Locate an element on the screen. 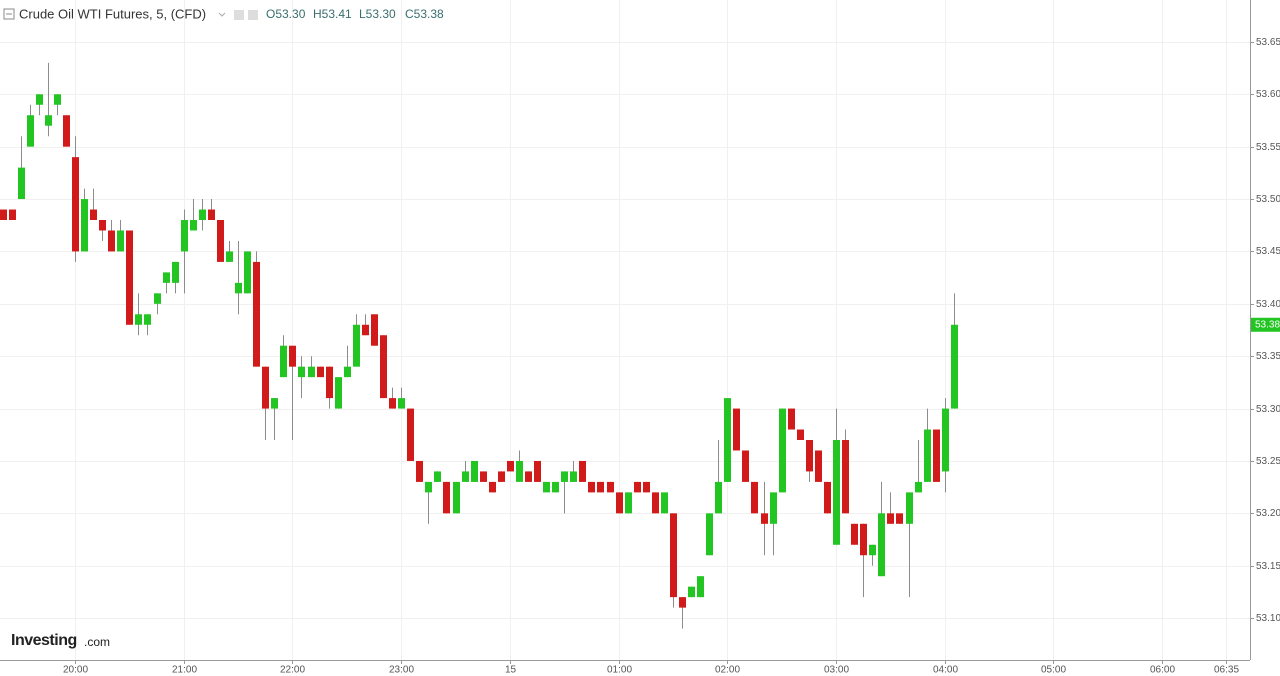 Image resolution: width=1280 pixels, height=676 pixels. last-price-label: 53.38 is located at coordinates (1267, 324).